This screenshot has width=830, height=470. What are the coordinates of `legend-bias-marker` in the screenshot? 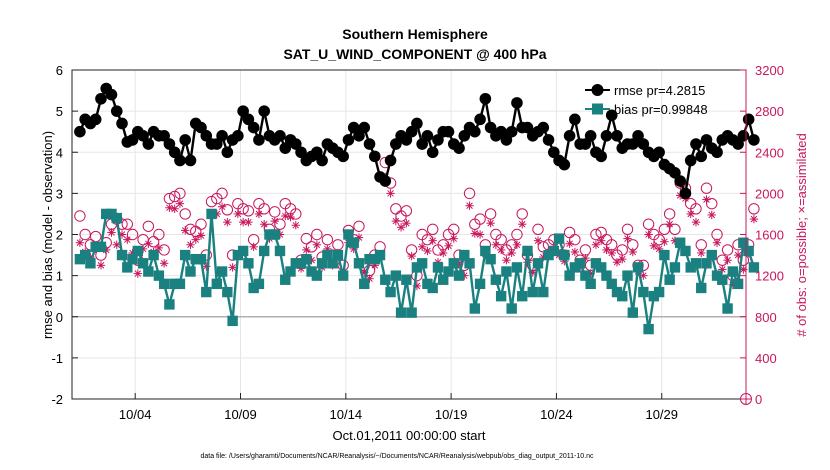 It's located at (597, 109).